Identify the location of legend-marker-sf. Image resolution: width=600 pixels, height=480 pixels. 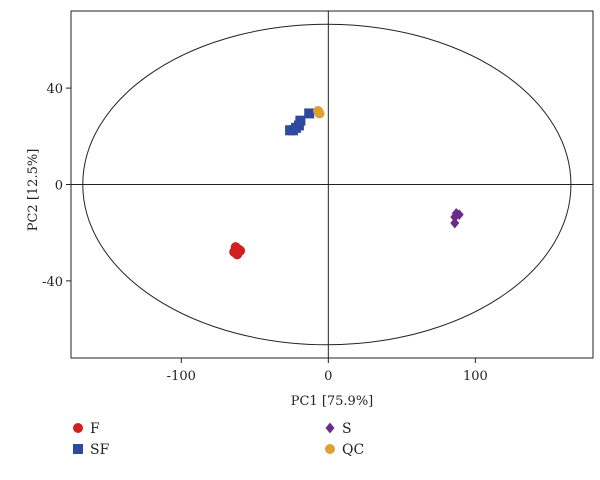
(78, 449).